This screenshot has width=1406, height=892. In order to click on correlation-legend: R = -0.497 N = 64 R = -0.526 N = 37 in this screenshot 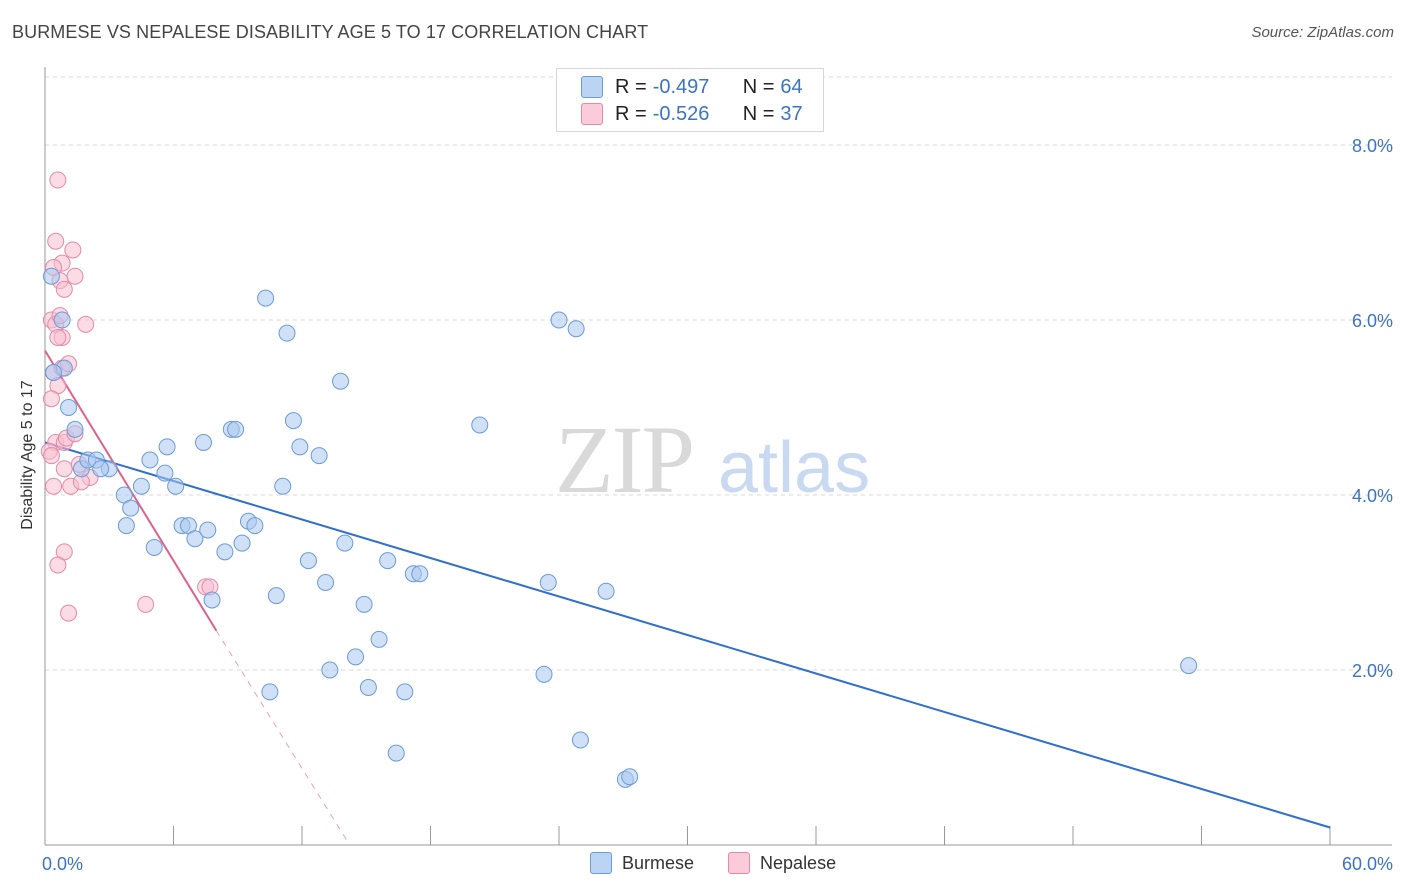, I will do `click(690, 100)`.